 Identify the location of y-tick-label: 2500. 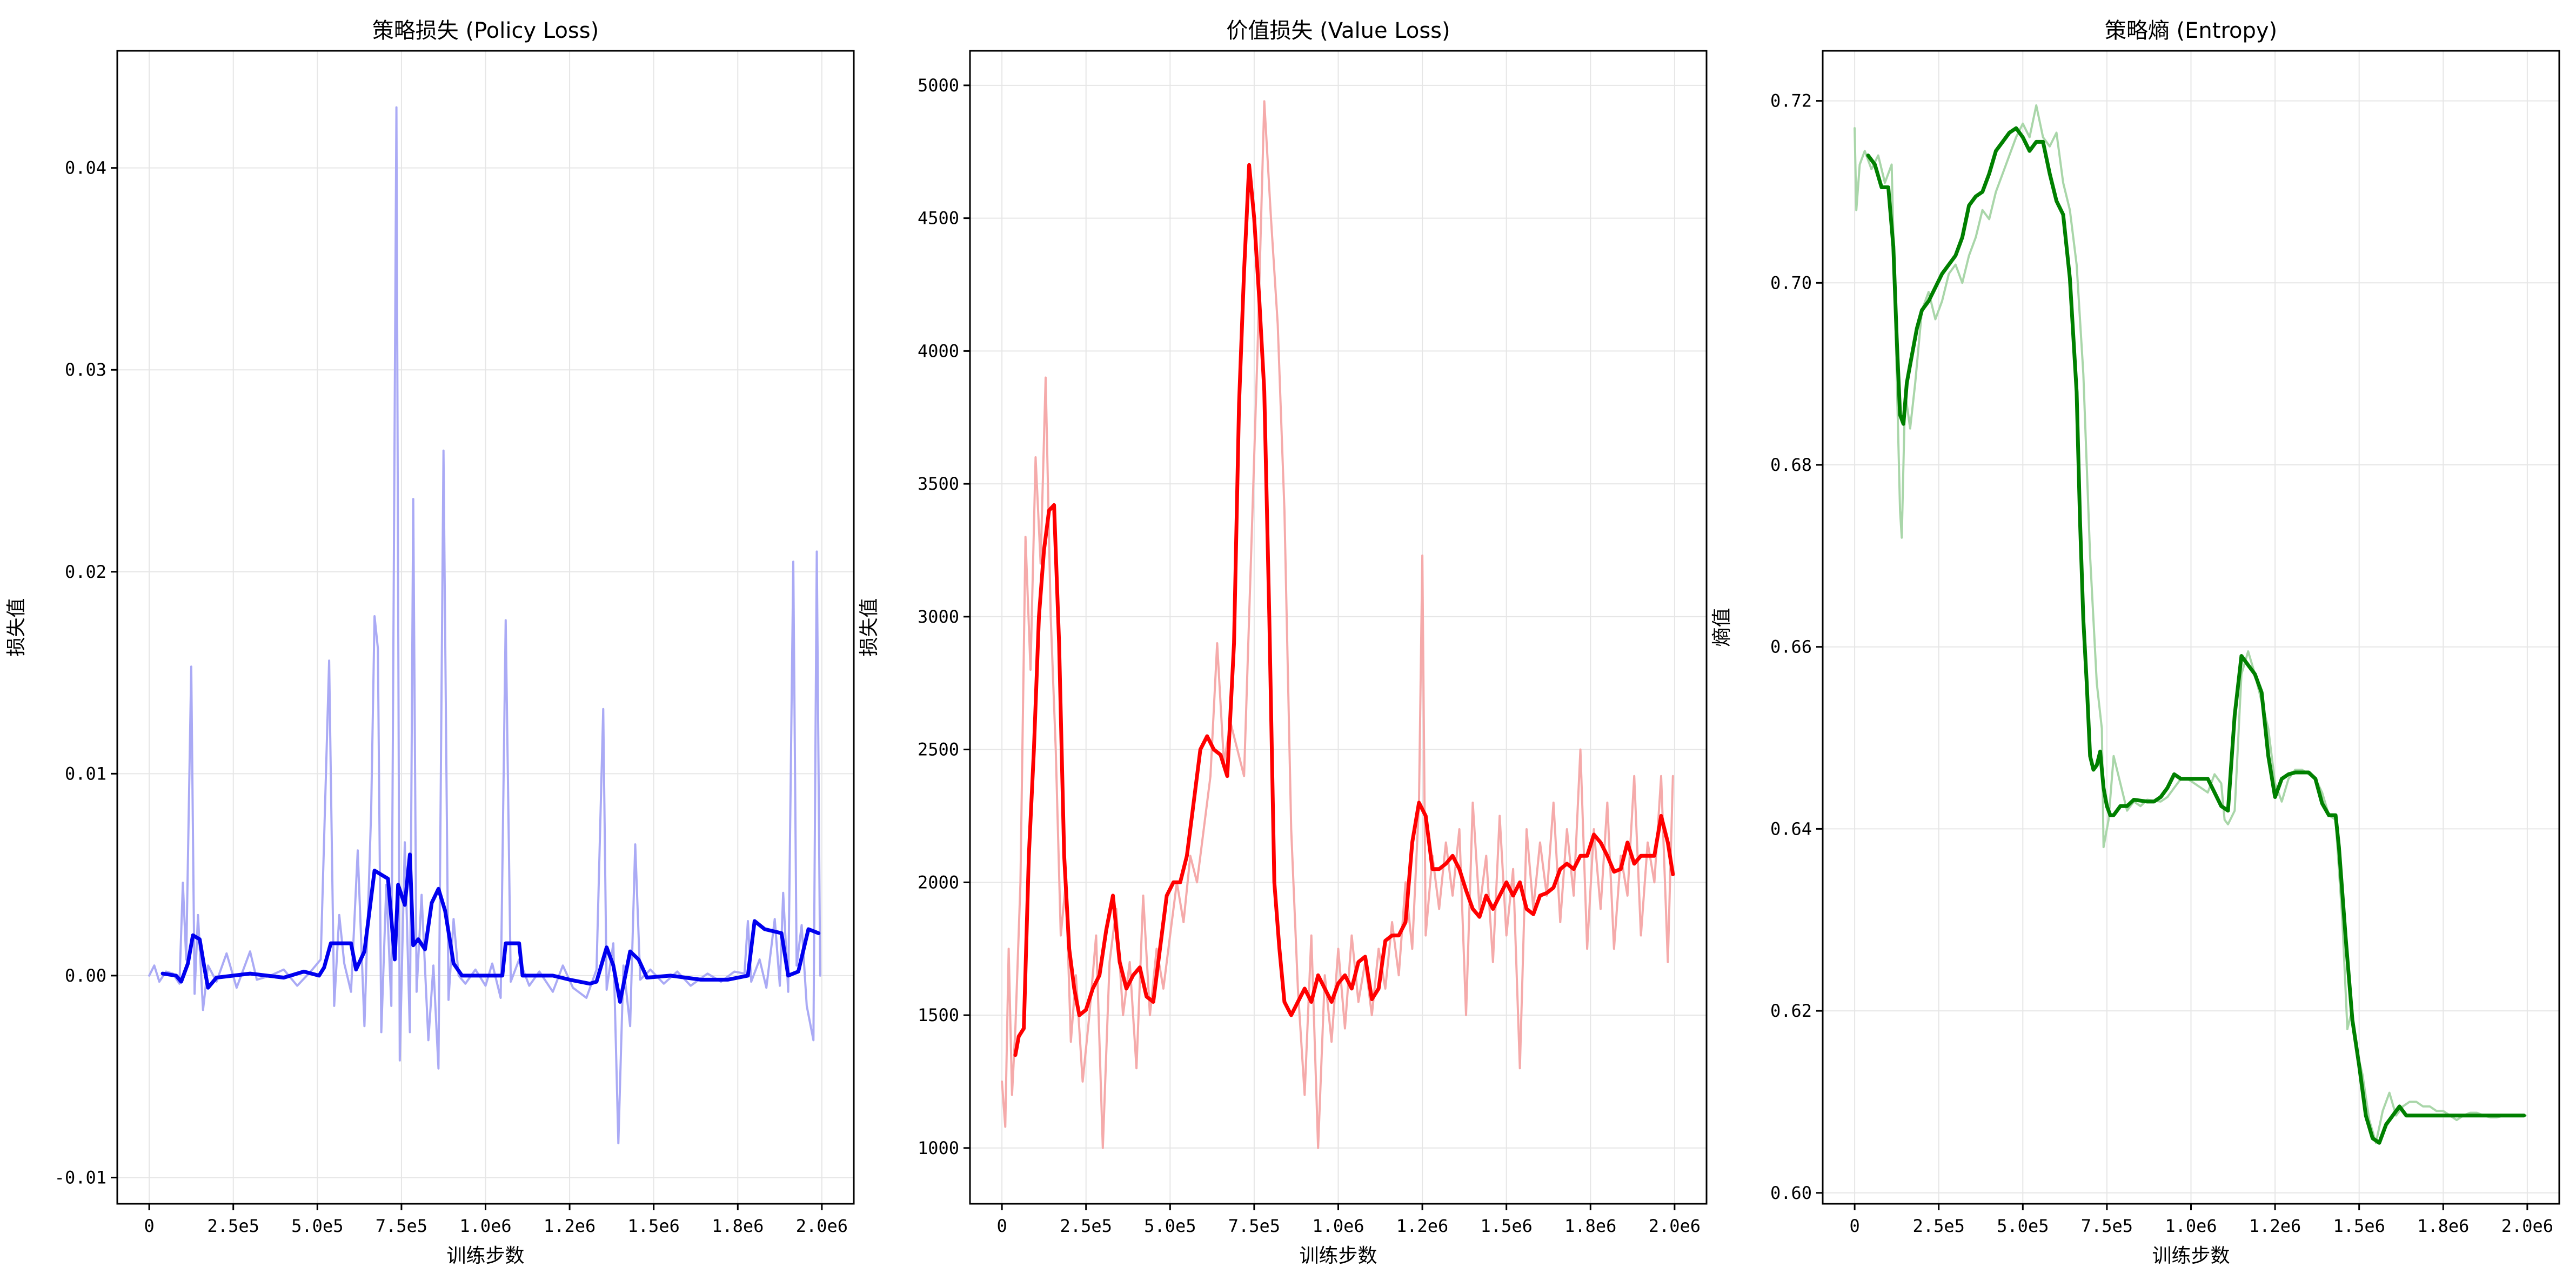
(938, 750).